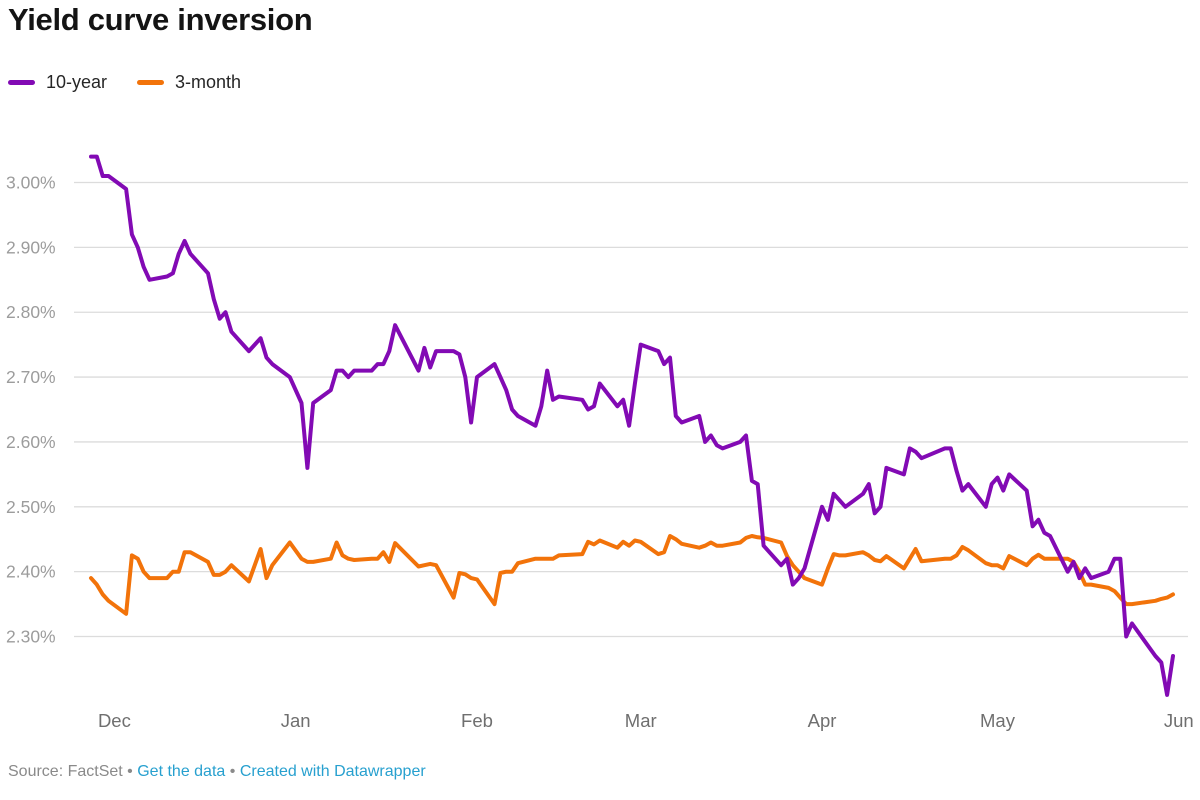 This screenshot has width=1200, height=800. I want to click on x-axis-tick-label: Mar, so click(641, 720).